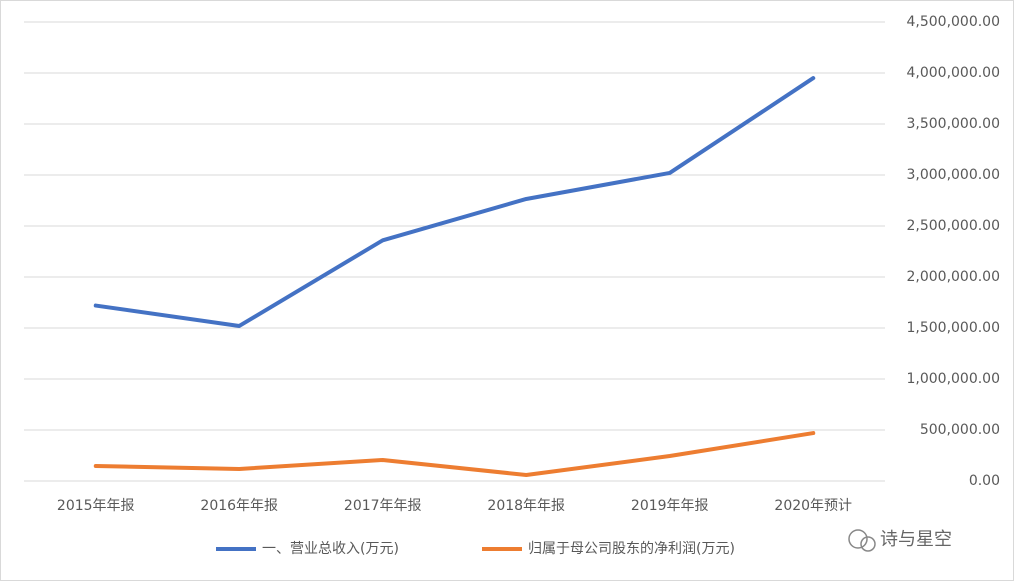 This screenshot has width=1014, height=585. What do you see at coordinates (953, 175) in the screenshot?
I see `y-tick-label: 3,000,000.00` at bounding box center [953, 175].